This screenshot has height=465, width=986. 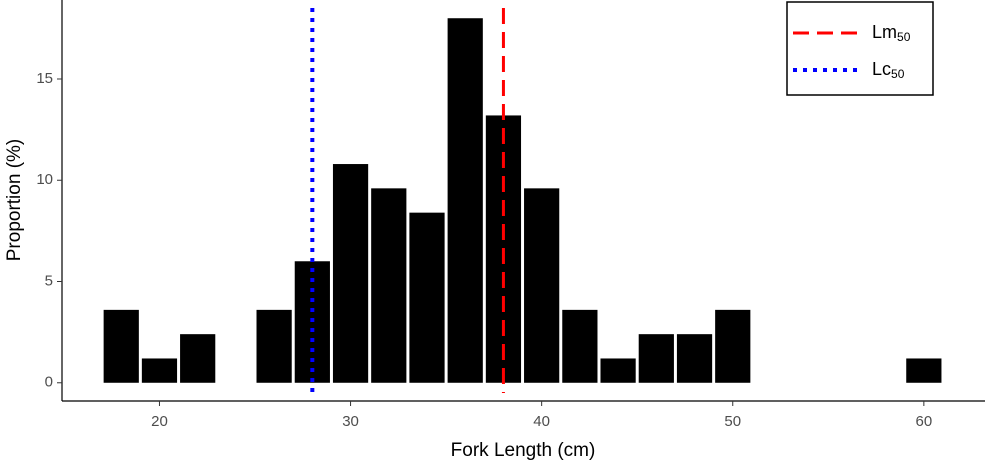 I want to click on x-tick-label: 30, so click(x=350, y=421).